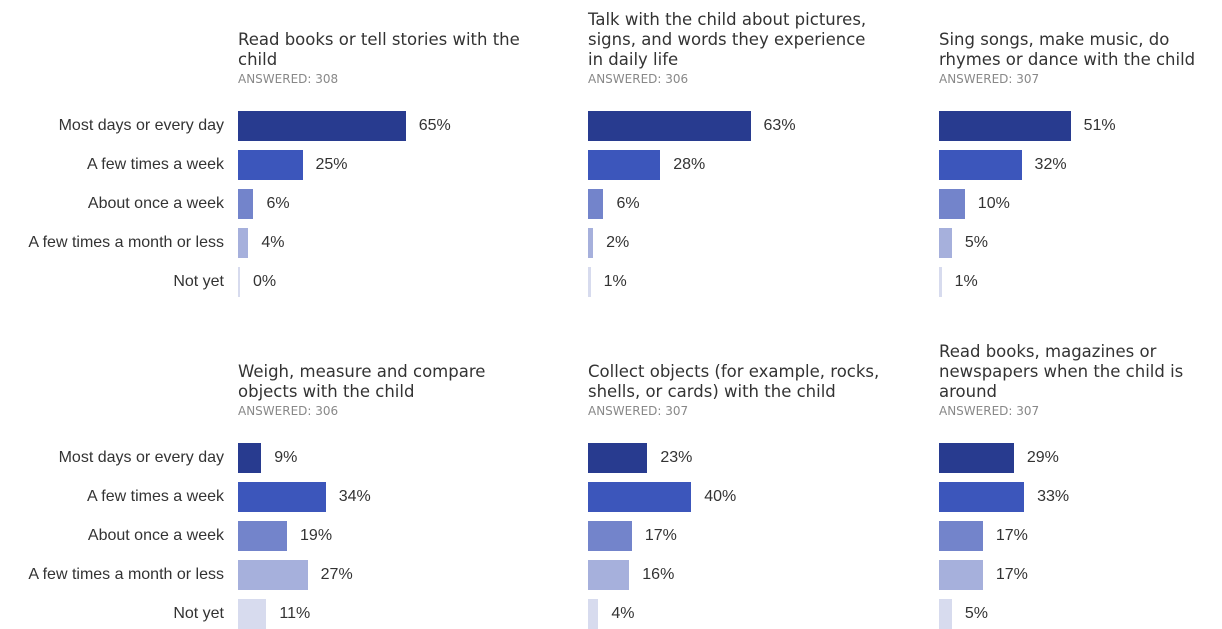  I want to click on value-label: 0%, so click(265, 281).